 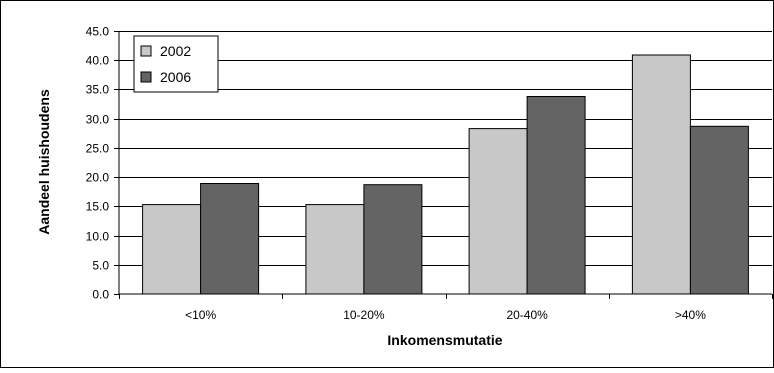 What do you see at coordinates (200, 315) in the screenshot?
I see `x-tick-label: <10%` at bounding box center [200, 315].